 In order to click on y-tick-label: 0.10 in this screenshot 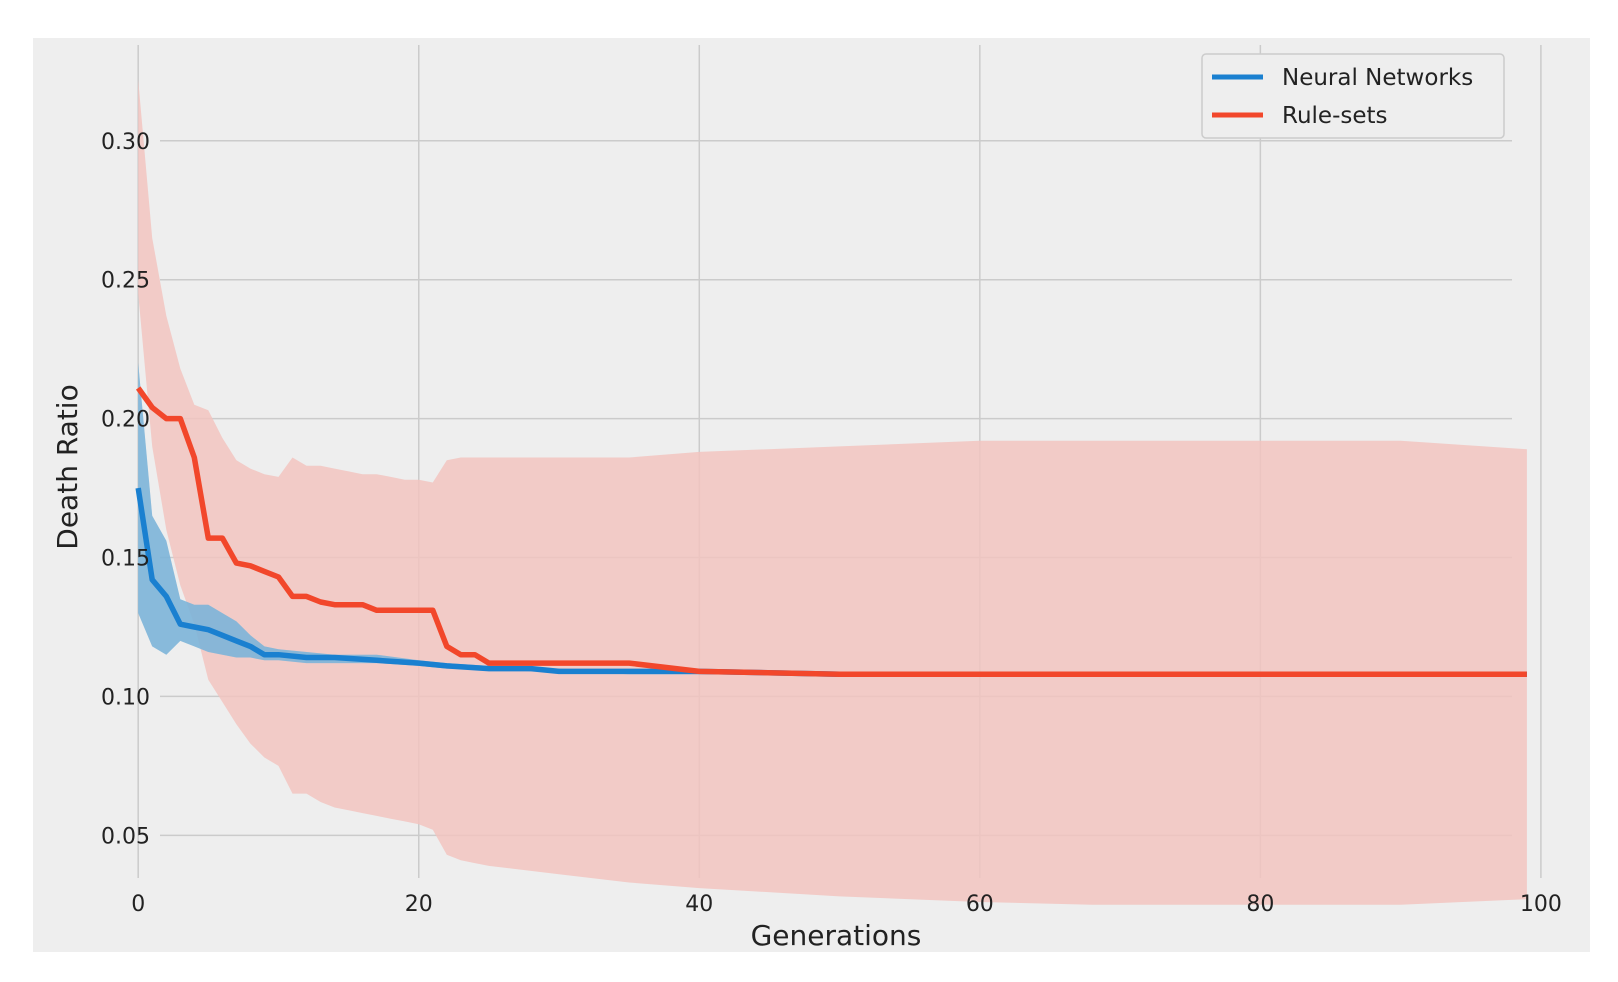, I will do `click(125, 697)`.